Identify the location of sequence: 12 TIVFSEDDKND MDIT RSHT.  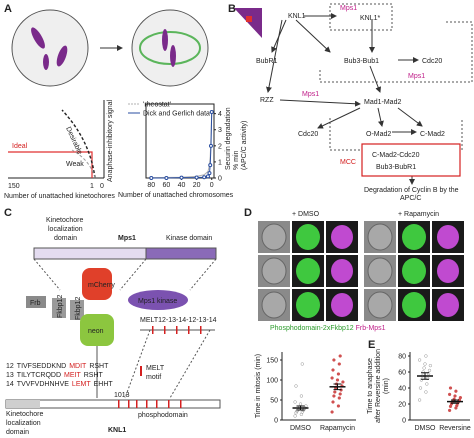
(57, 366).